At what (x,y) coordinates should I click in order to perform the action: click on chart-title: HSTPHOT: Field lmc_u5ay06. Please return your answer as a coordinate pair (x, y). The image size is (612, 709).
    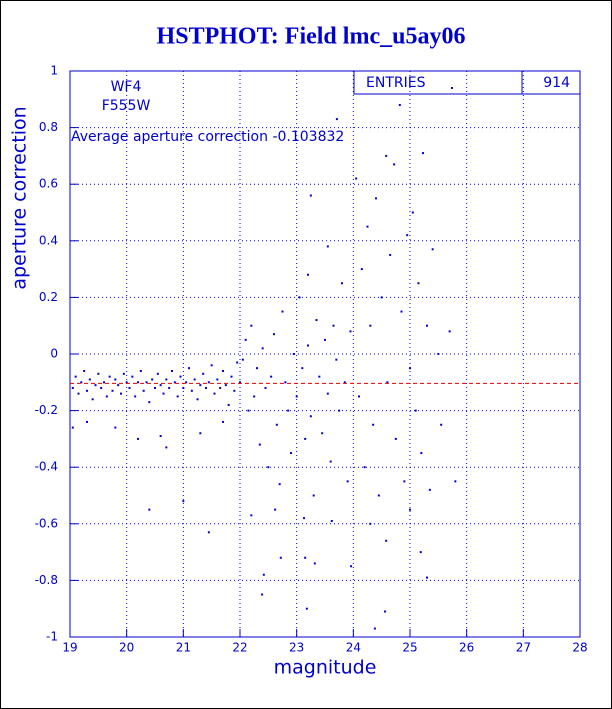
    Looking at the image, I should click on (311, 37).